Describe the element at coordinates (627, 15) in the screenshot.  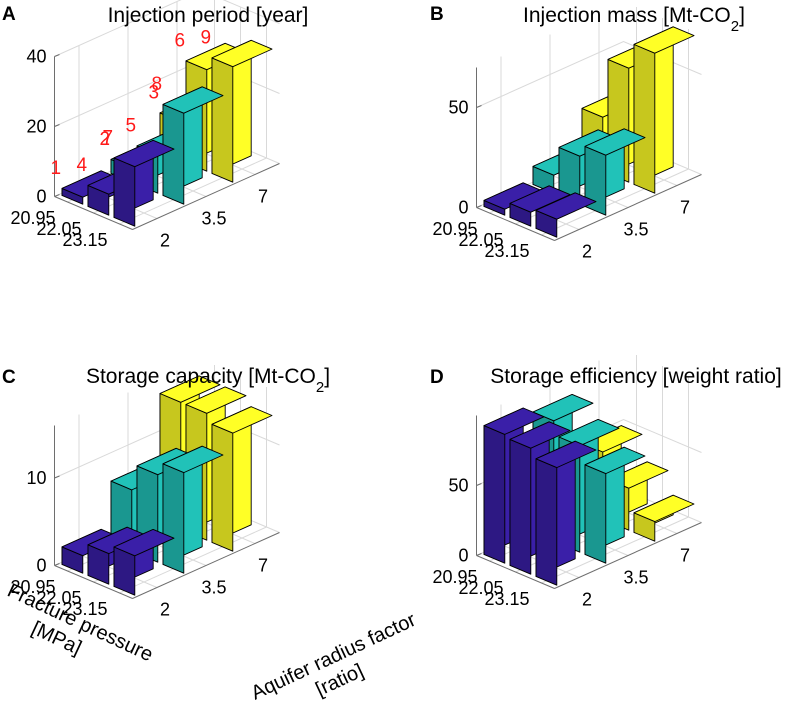
I see `chart-title-main: Injection mass [Mt-CO` at that location.